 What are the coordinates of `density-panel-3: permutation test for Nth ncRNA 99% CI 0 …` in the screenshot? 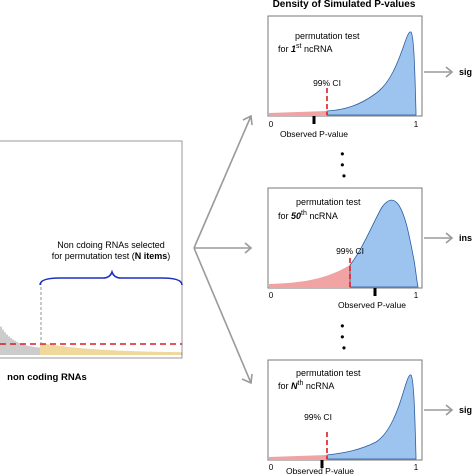 It's located at (369, 416).